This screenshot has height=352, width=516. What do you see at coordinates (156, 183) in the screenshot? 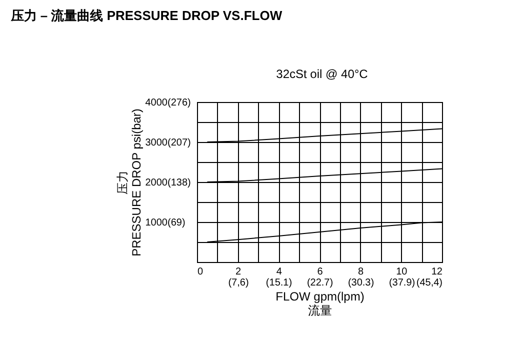
I see `y-tick-label: 2000` at bounding box center [156, 183].